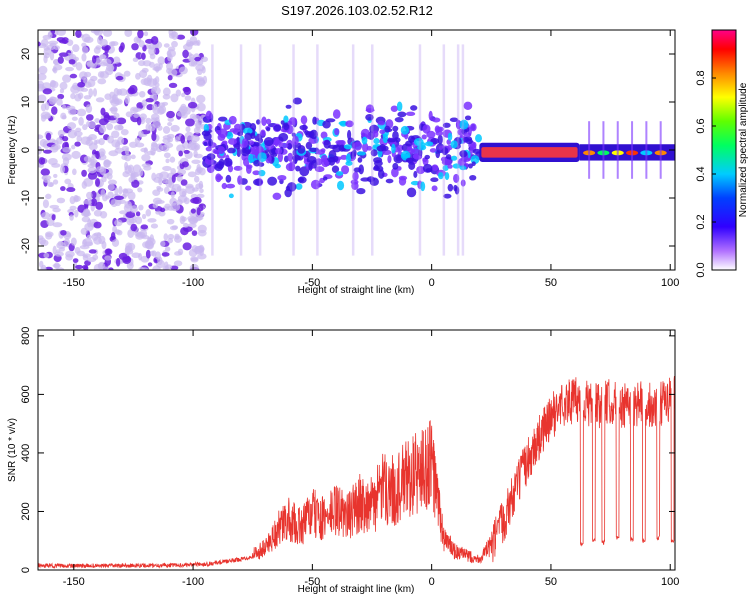  I want to click on snr-y-tick-label: 800, so click(26, 336).